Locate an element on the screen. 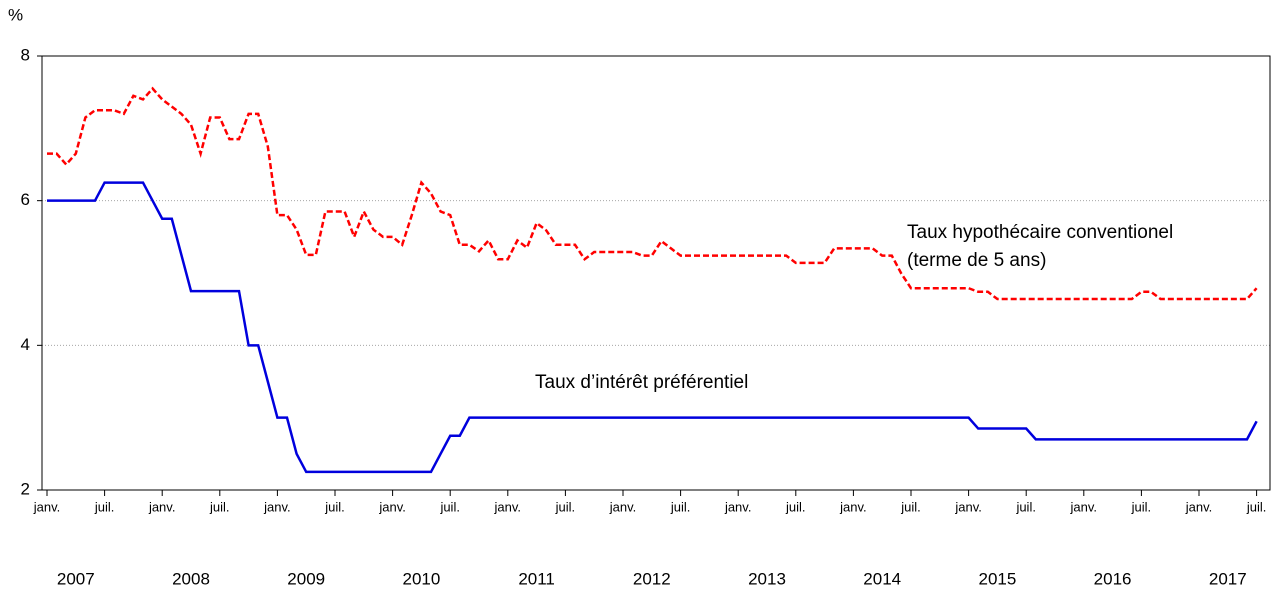  y-tick-label: 8 is located at coordinates (25, 54).